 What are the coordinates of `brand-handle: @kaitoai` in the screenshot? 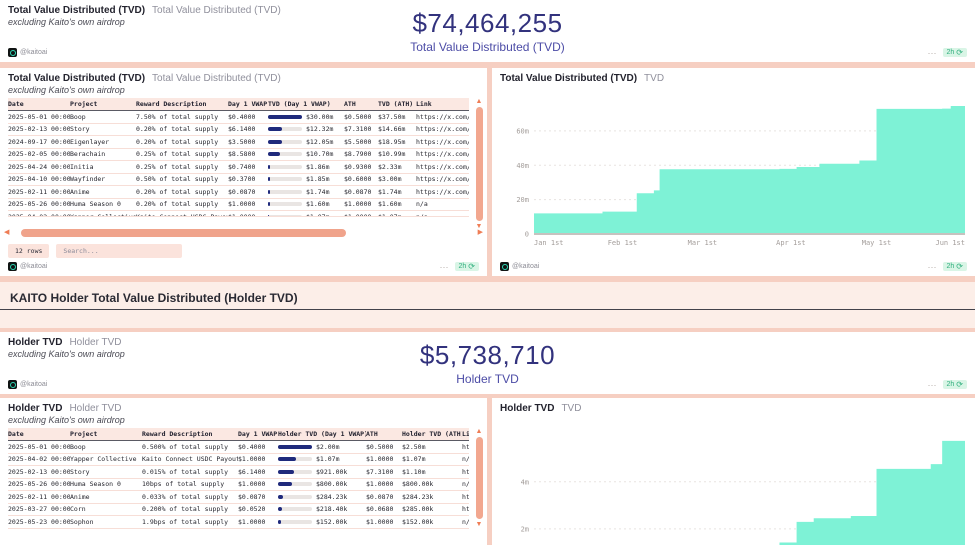 It's located at (526, 266).